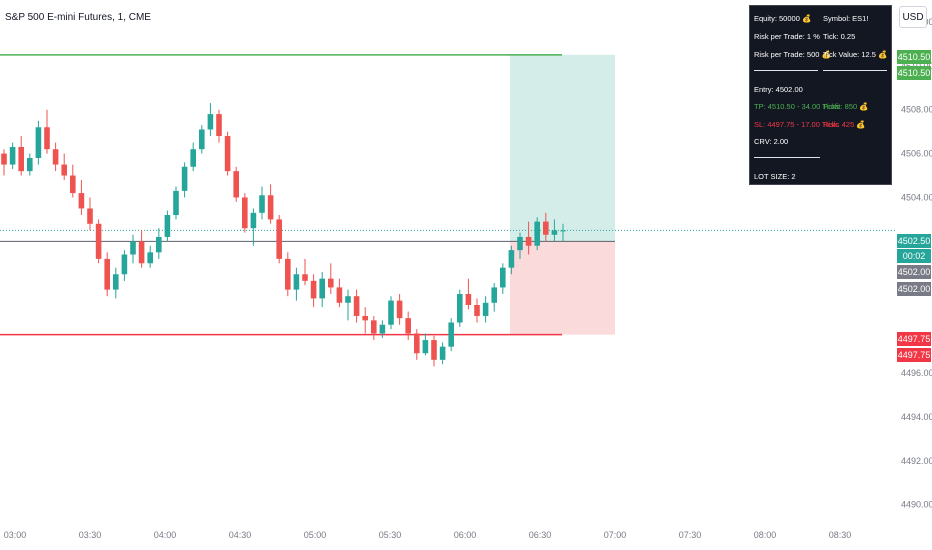  I want to click on profit-label: Profit: 850 💰, so click(846, 106).